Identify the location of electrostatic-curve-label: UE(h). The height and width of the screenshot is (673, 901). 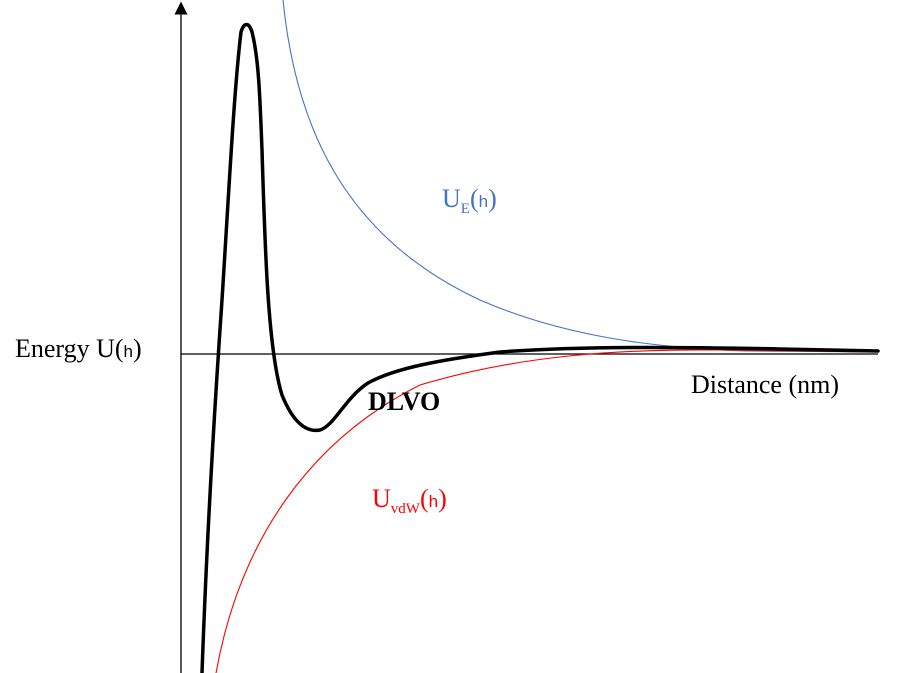
(469, 200).